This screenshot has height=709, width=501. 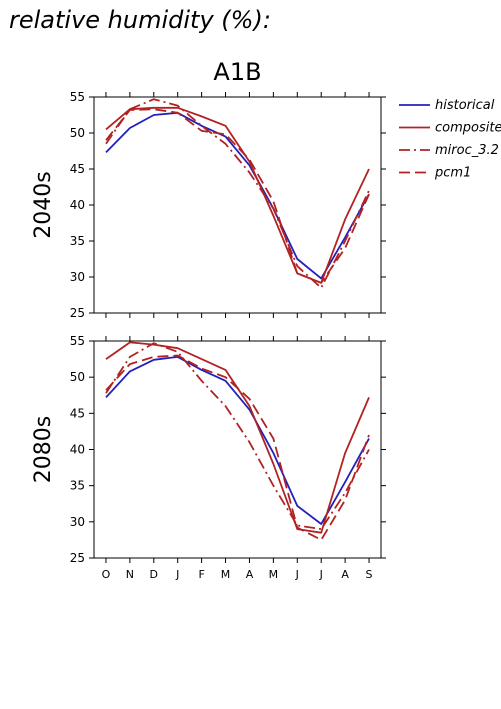 I want to click on figure-title: relative humidity (%):, so click(x=140, y=20).